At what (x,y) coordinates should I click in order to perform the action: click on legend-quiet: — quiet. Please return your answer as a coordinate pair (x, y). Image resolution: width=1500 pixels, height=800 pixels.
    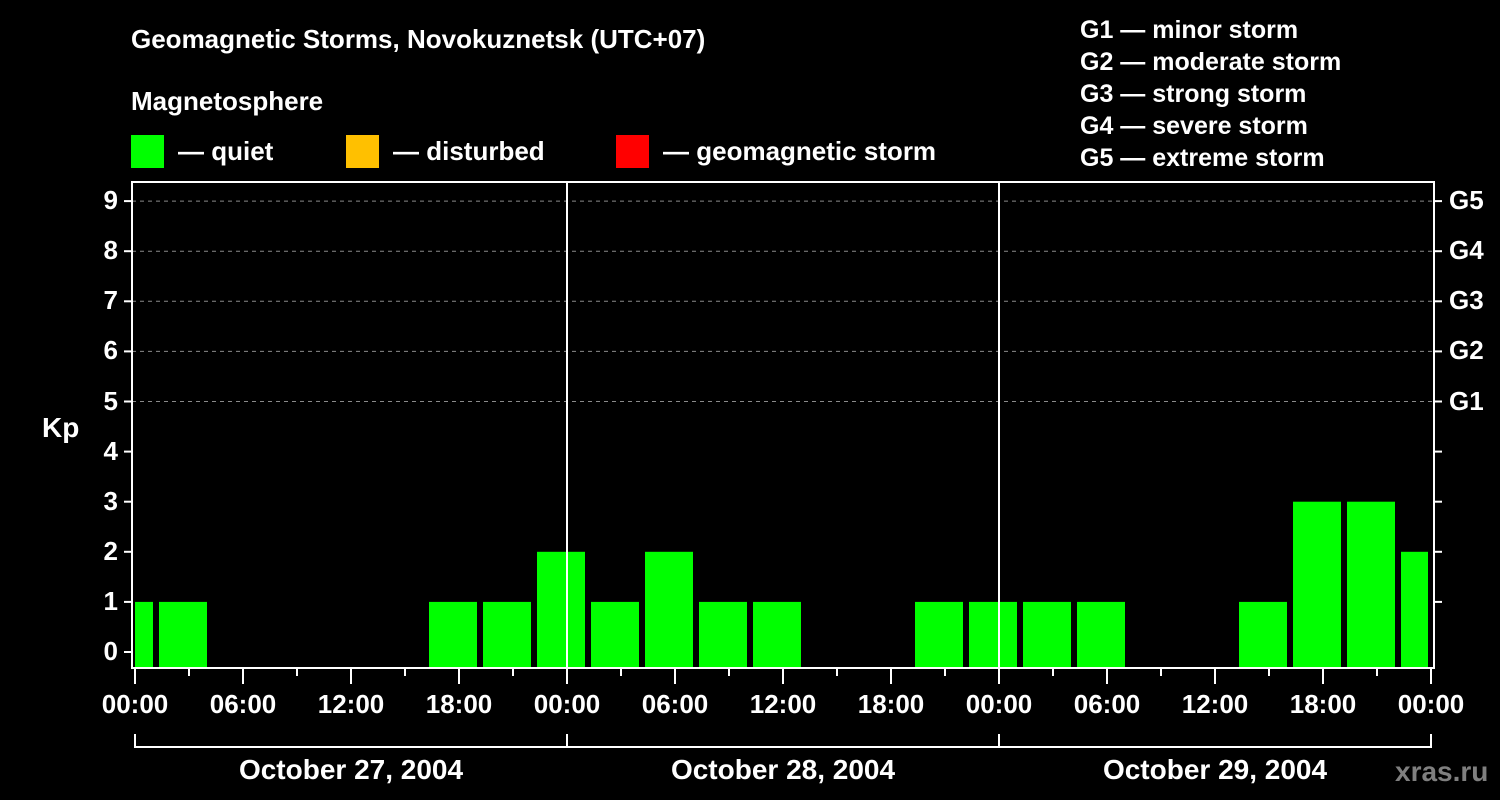
    Looking at the image, I should click on (202, 151).